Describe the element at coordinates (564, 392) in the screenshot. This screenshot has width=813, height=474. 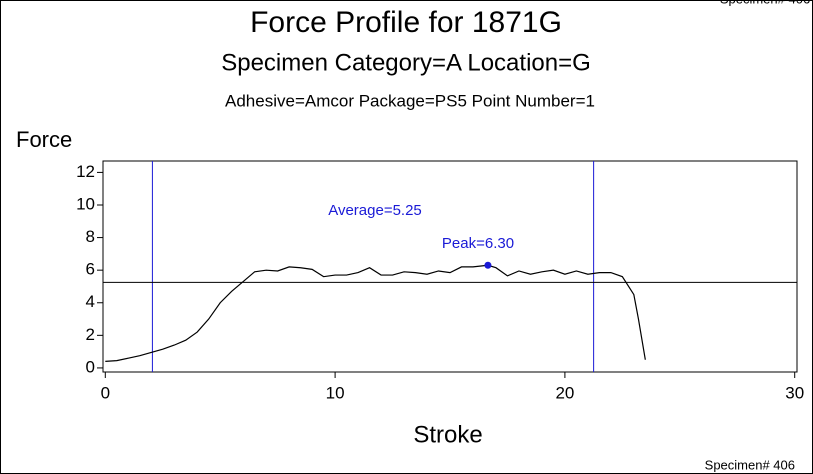
I see `x-tick-label: 20` at that location.